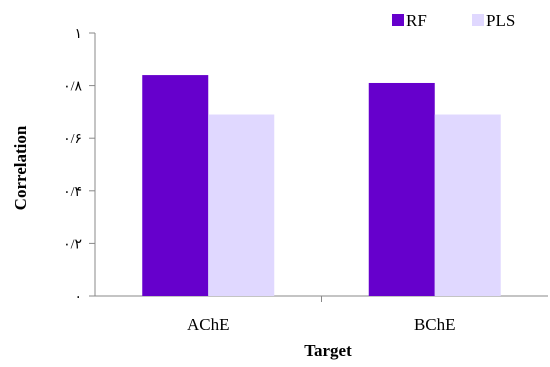  I want to click on legend-swatch-rf, so click(398, 20).